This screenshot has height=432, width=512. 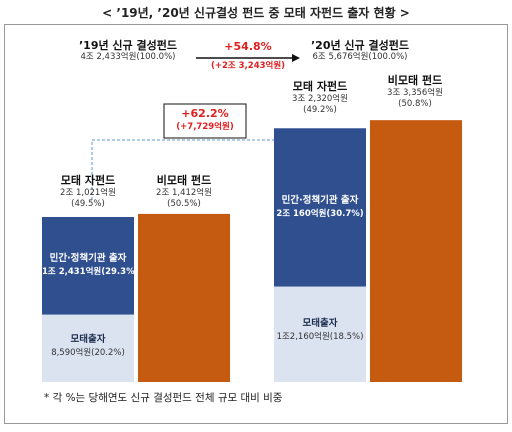 What do you see at coordinates (205, 121) in the screenshot?
I see `middle-growth-box` at bounding box center [205, 121].